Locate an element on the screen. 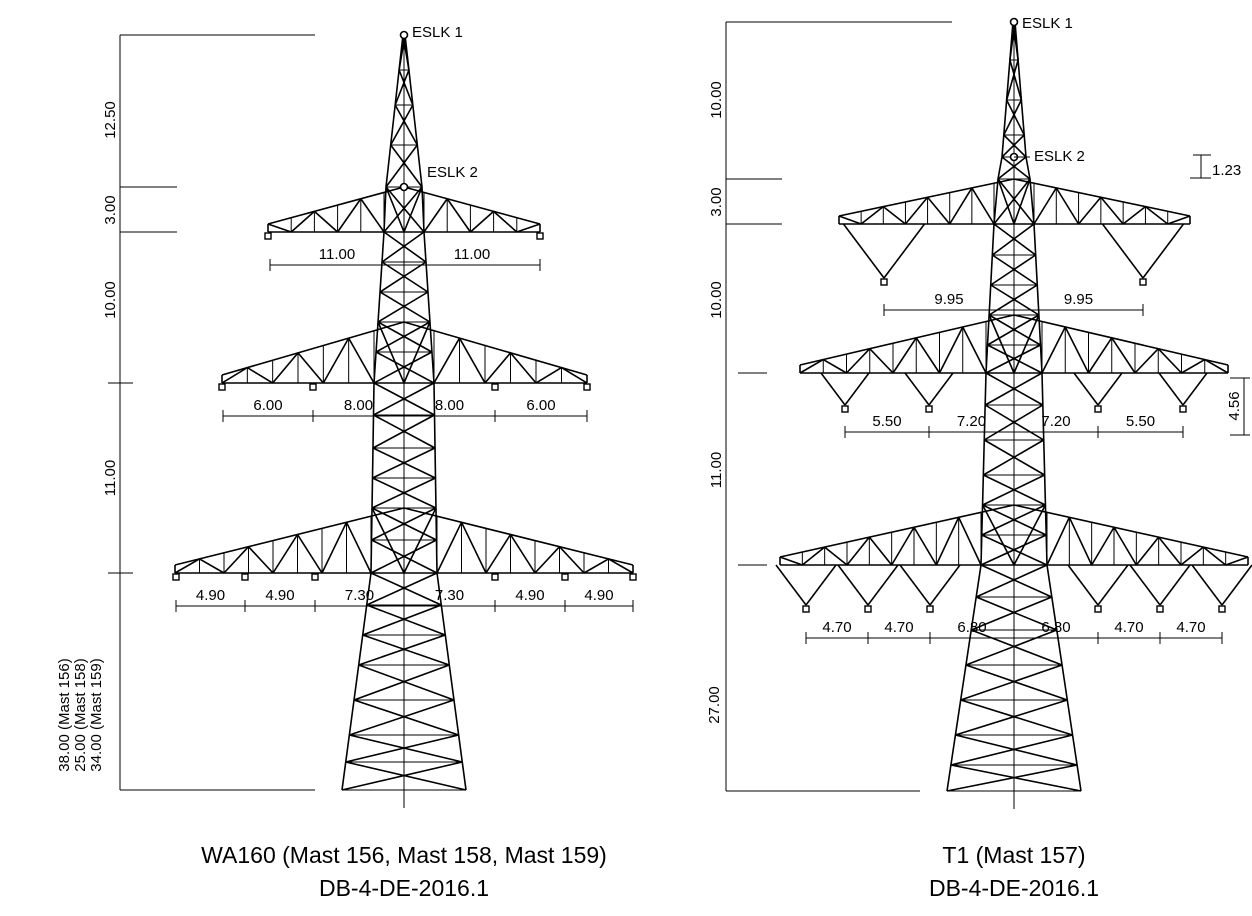 The width and height of the screenshot is (1252, 916). dim-label: 7.20 is located at coordinates (971, 421).